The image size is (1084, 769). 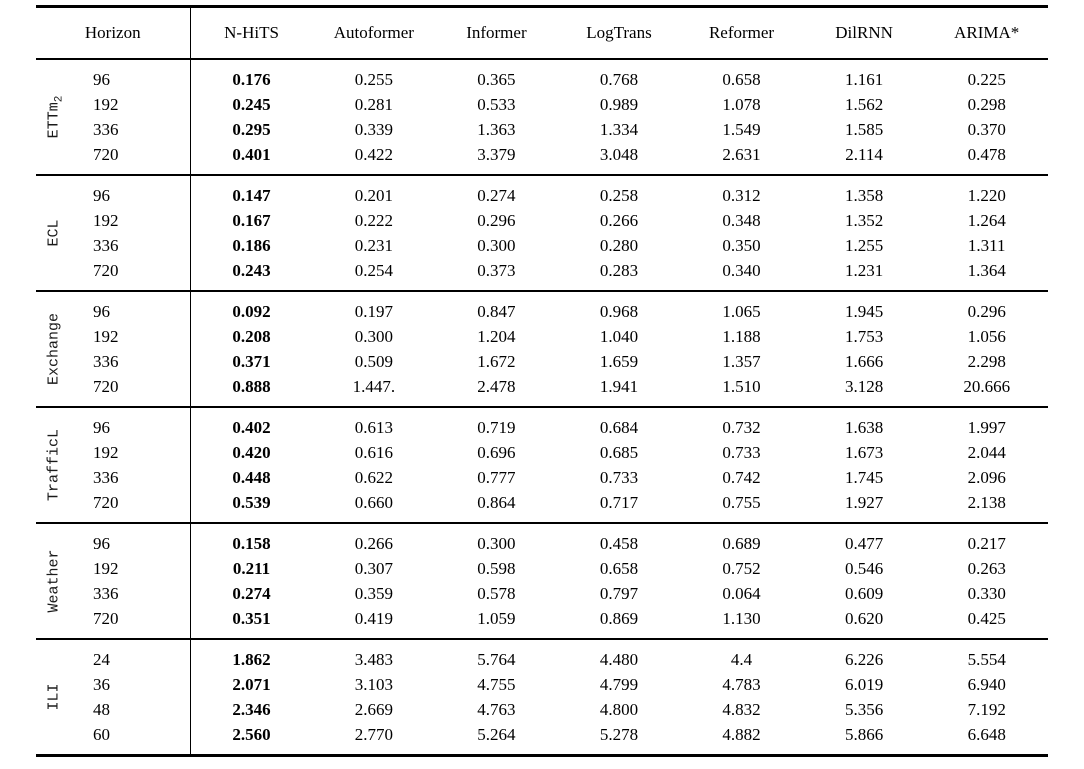 I want to click on metric-cell-informer: 2.478, so click(x=496, y=386).